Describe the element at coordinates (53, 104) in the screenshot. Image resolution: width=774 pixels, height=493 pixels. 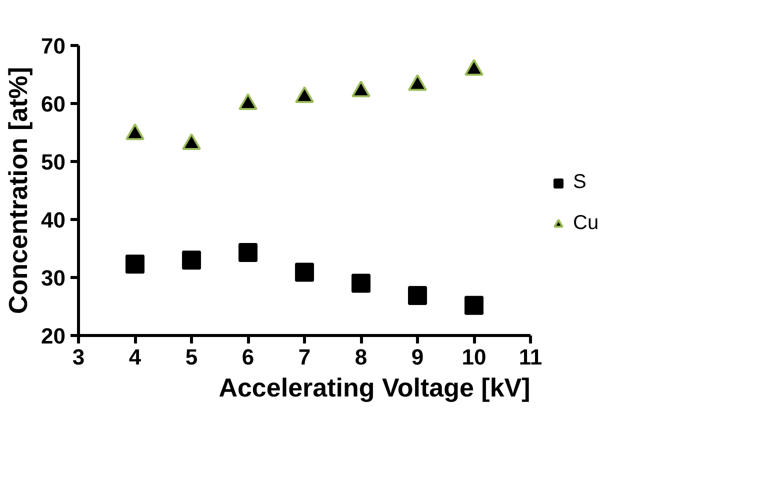
I see `y-tick-label: 60` at that location.